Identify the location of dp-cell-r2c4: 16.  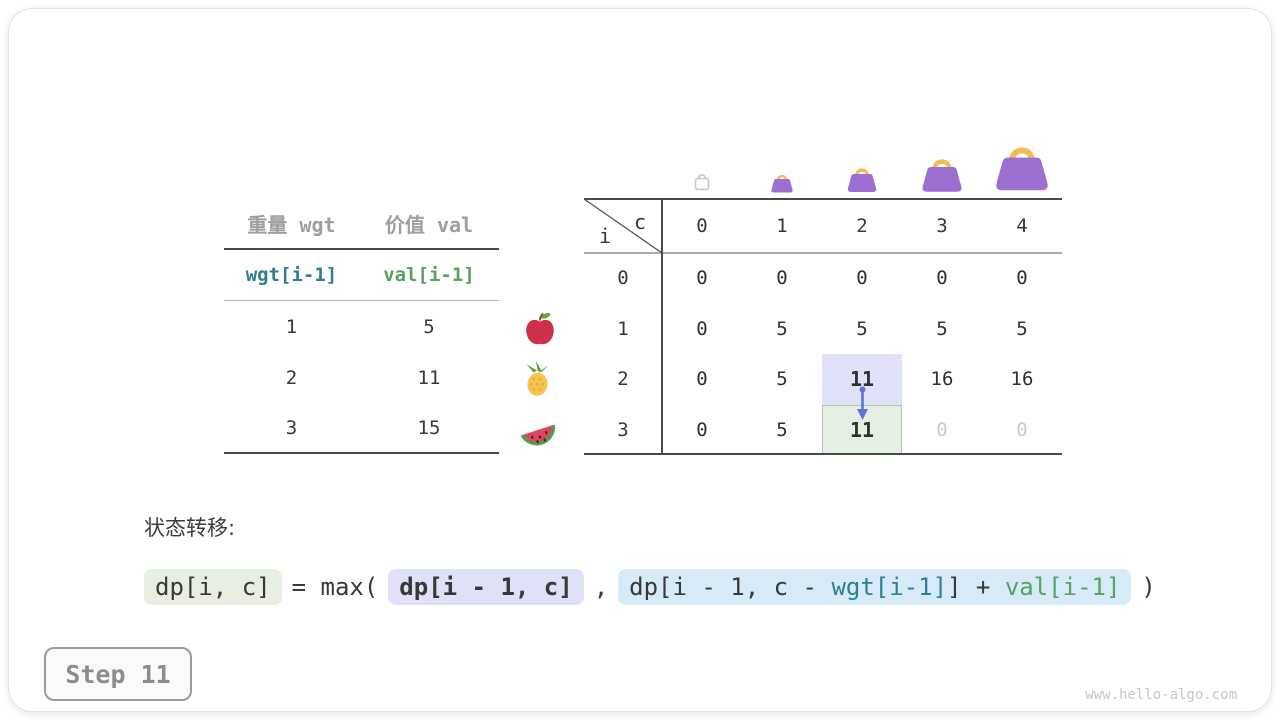
(1022, 379).